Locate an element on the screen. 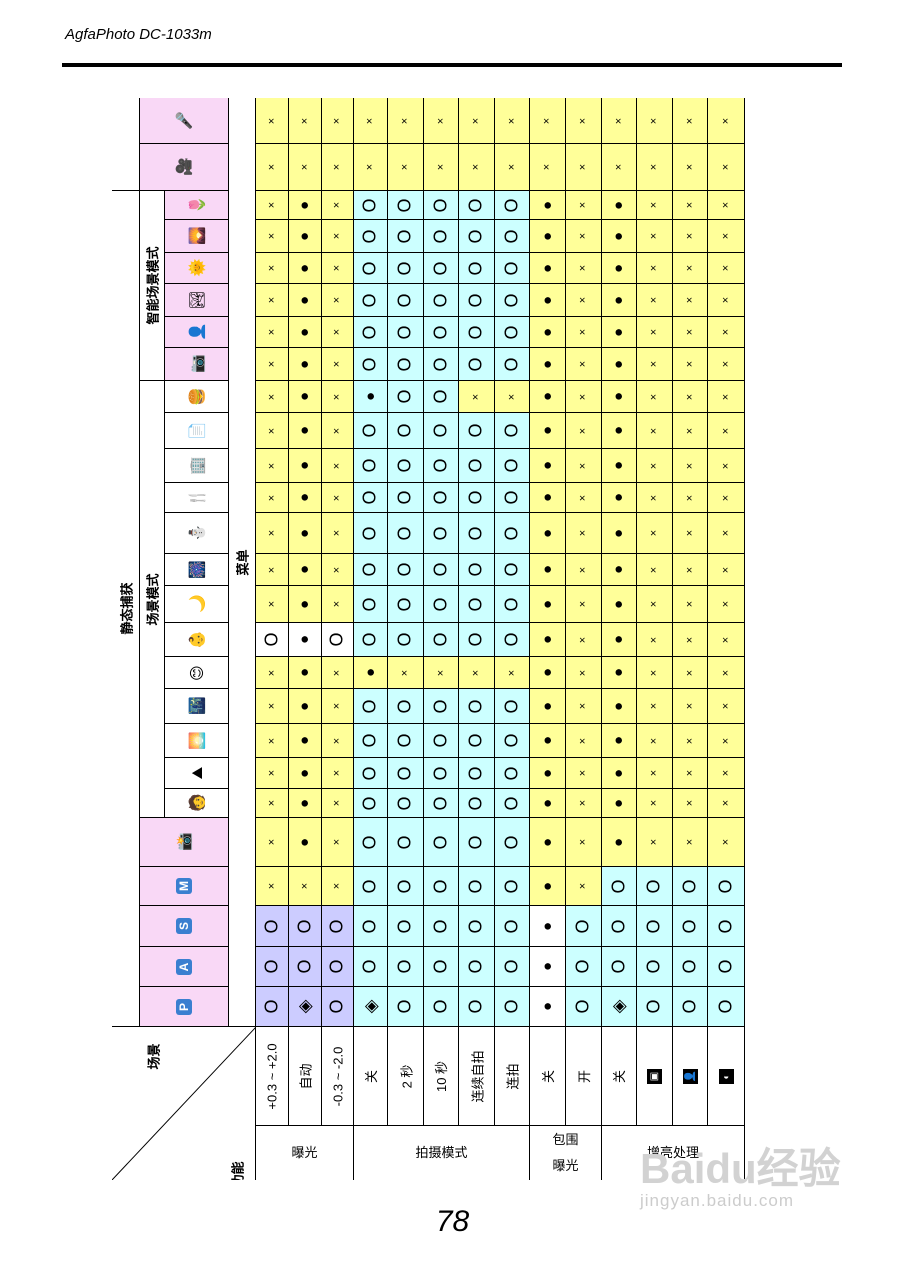 The width and height of the screenshot is (905, 1280). food-icon: 🍔 is located at coordinates (197, 396).